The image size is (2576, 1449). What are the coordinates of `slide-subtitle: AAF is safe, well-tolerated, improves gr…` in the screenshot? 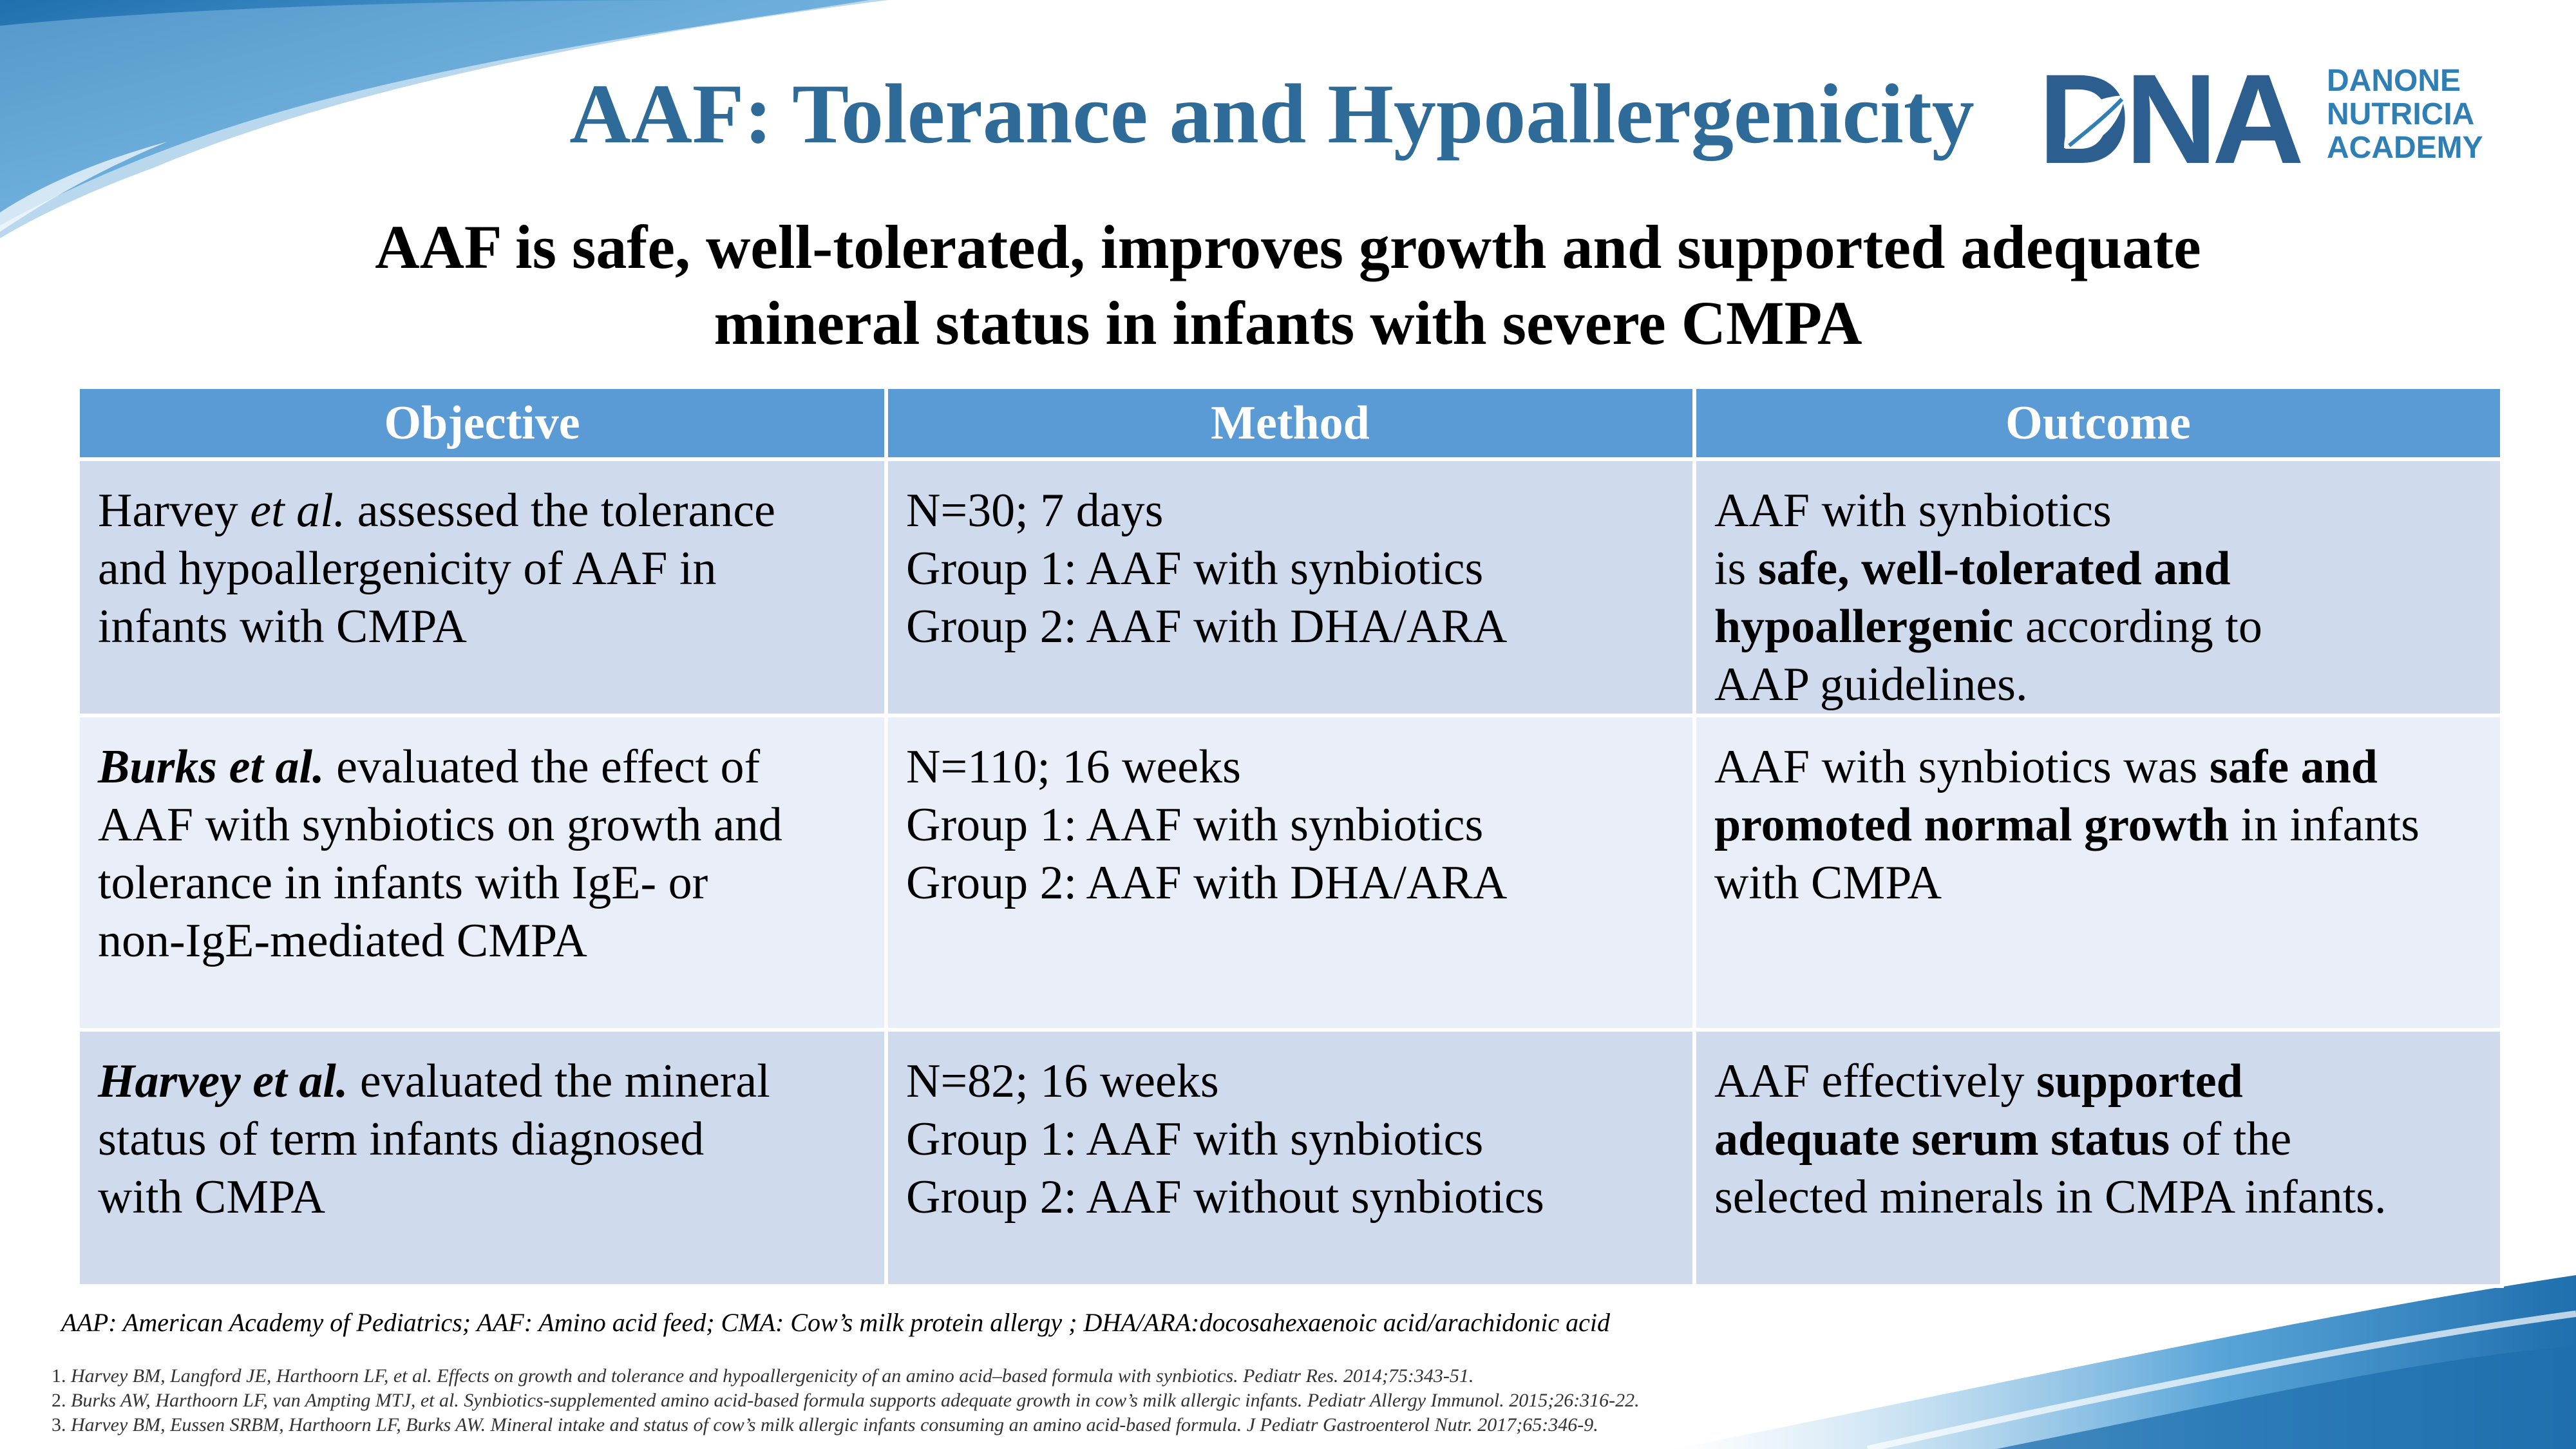 It's located at (1288, 285).